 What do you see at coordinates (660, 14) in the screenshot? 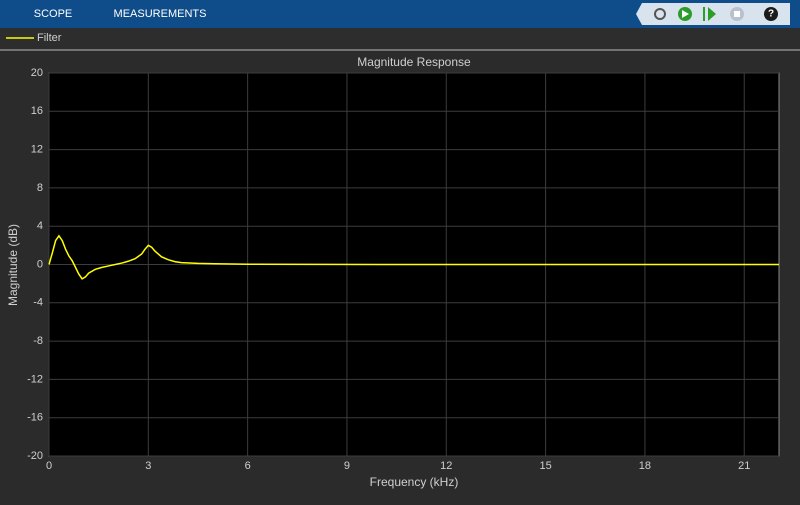
I see `settings-button` at bounding box center [660, 14].